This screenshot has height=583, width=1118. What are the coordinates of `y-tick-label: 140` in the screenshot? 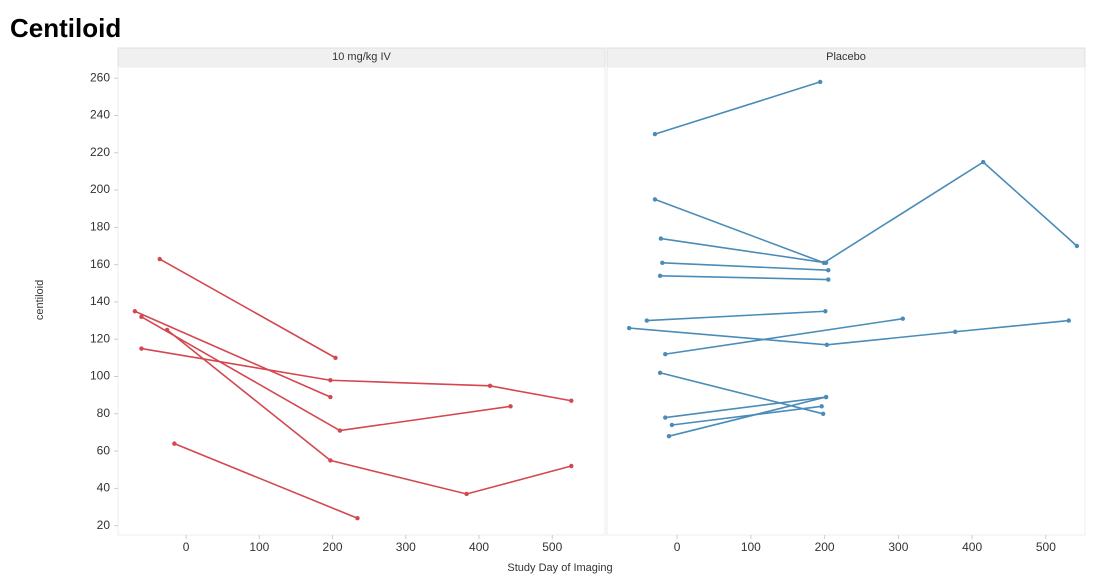 It's located at (100, 301).